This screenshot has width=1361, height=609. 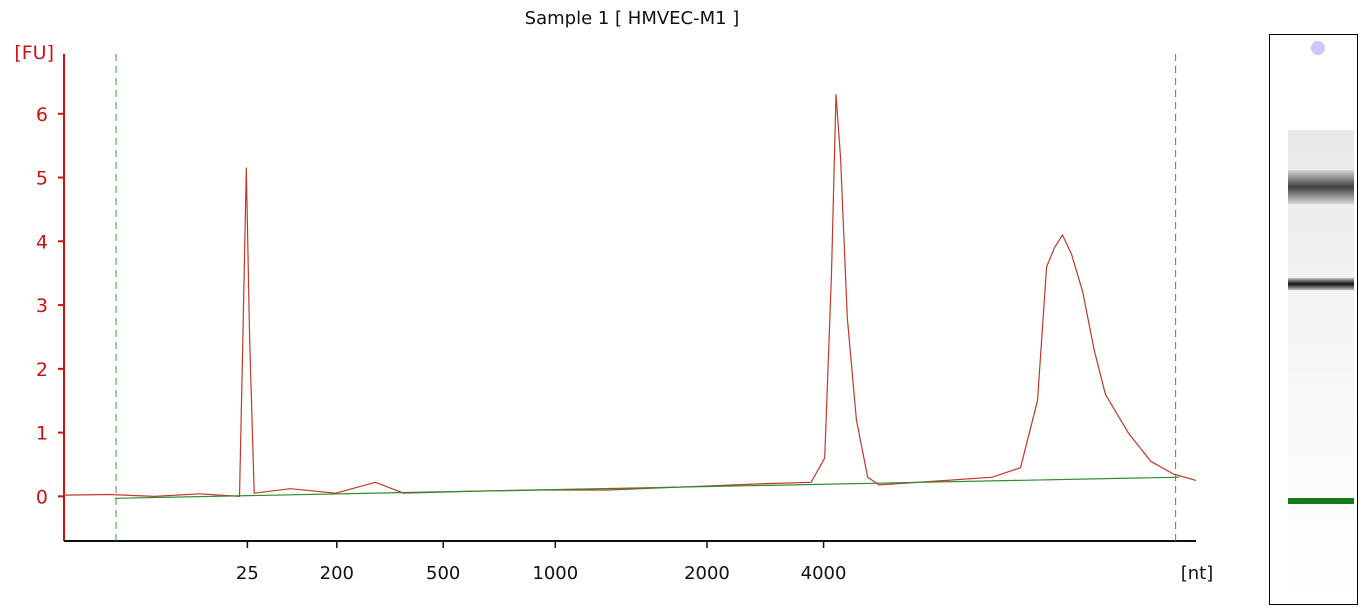 What do you see at coordinates (632, 18) in the screenshot?
I see `chart-title: Sample 1 [ HMVEC-M1 ]` at bounding box center [632, 18].